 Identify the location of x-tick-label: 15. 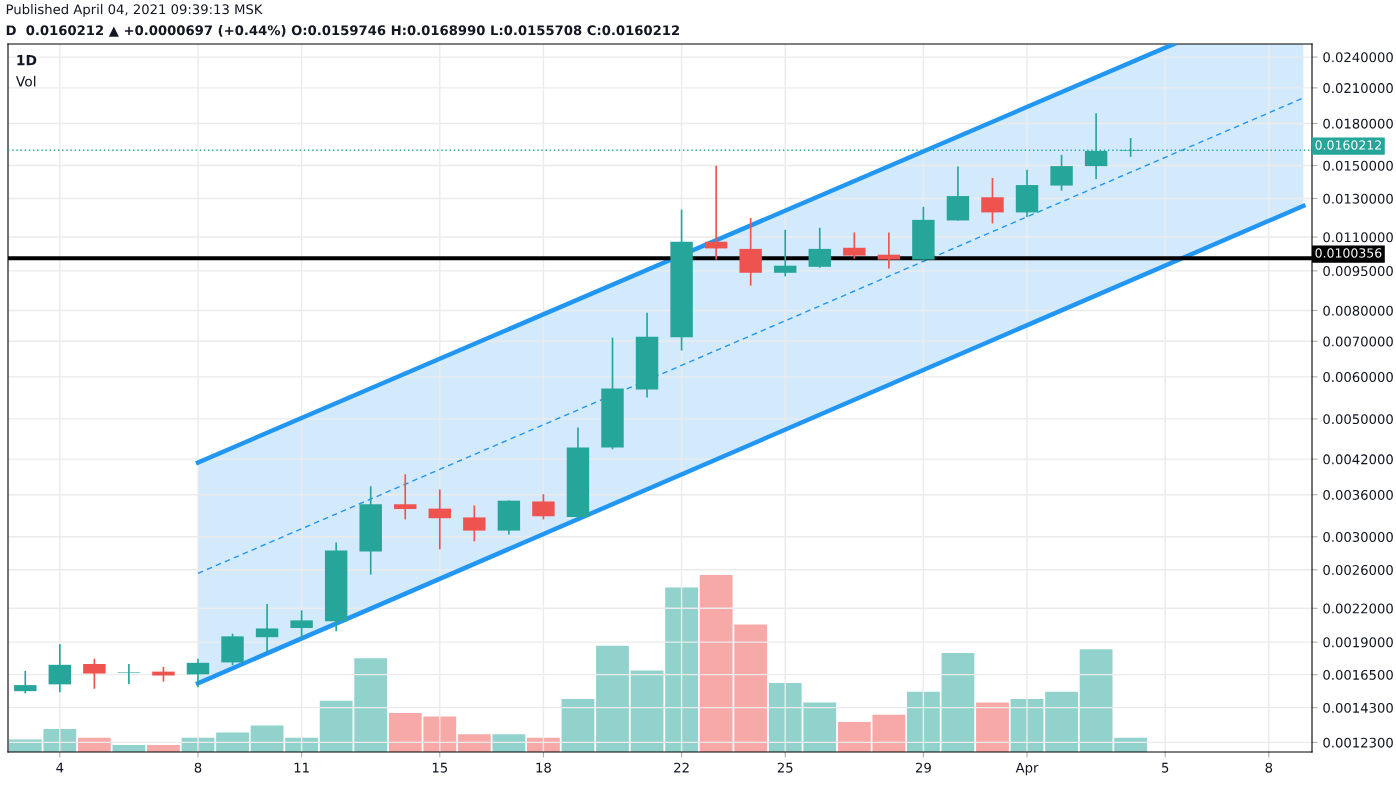
(440, 767).